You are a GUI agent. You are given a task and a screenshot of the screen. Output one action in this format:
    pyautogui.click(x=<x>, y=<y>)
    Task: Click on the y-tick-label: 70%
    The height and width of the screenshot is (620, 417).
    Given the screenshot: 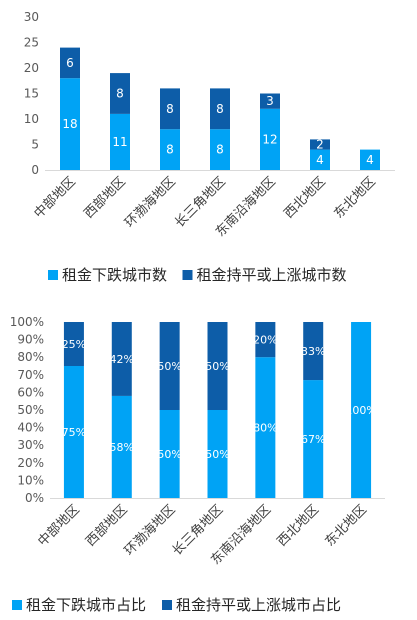 What is the action you would take?
    pyautogui.click(x=30, y=375)
    